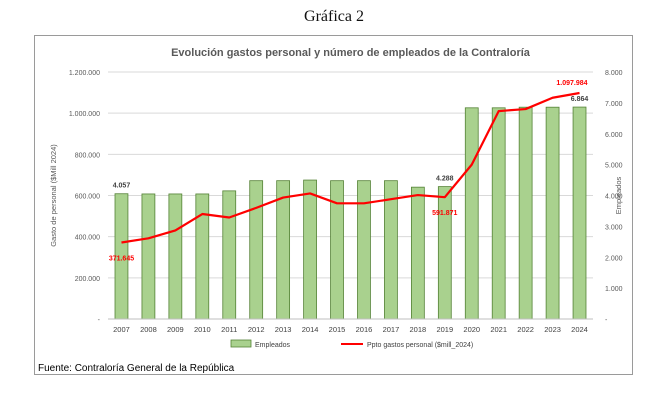 This screenshot has height=401, width=668. Describe the element at coordinates (310, 329) in the screenshot. I see `x-tick-label: 2014` at that location.